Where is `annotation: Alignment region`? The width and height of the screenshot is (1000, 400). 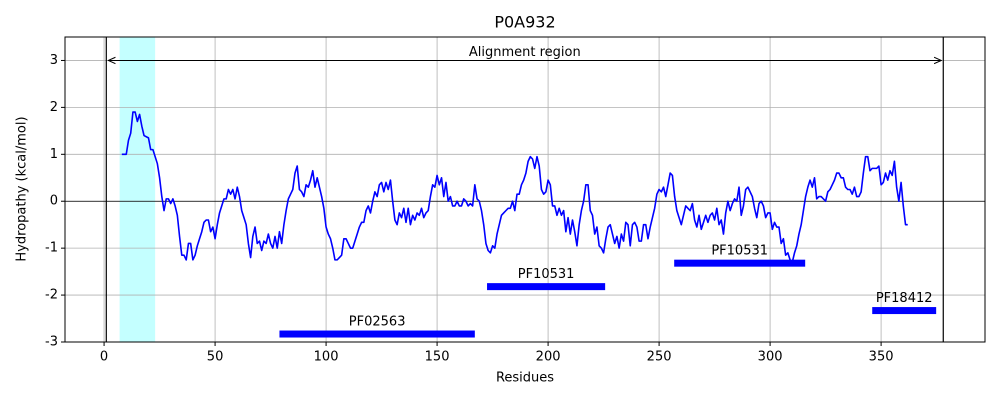
annotation: Alignment region is located at coordinates (525, 52).